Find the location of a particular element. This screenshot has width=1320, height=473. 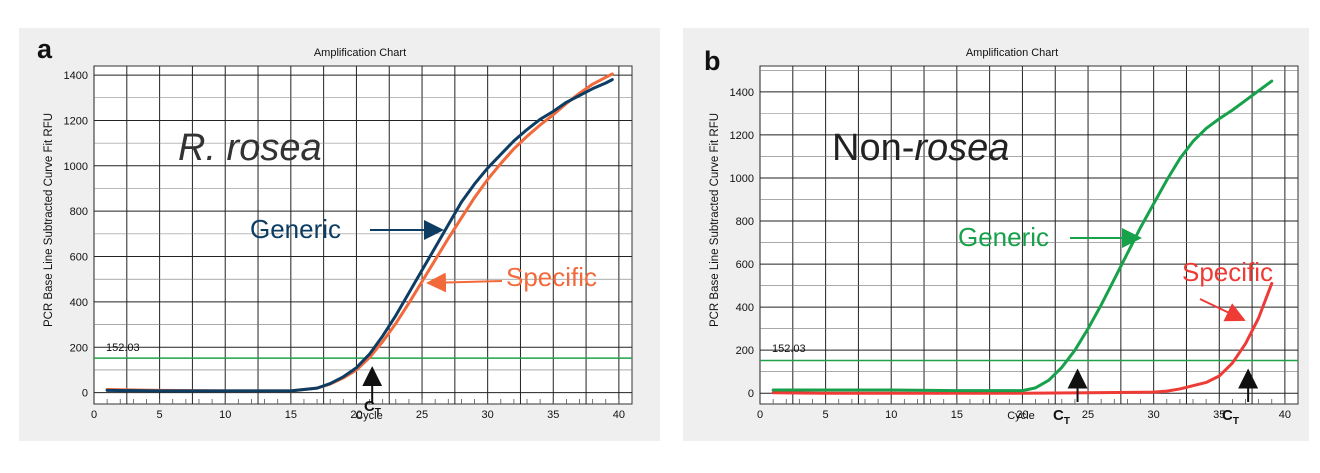

panel-b-y-axis-label: PCR Base Line Subtracted Curve Fit RFU is located at coordinates (715, 220).